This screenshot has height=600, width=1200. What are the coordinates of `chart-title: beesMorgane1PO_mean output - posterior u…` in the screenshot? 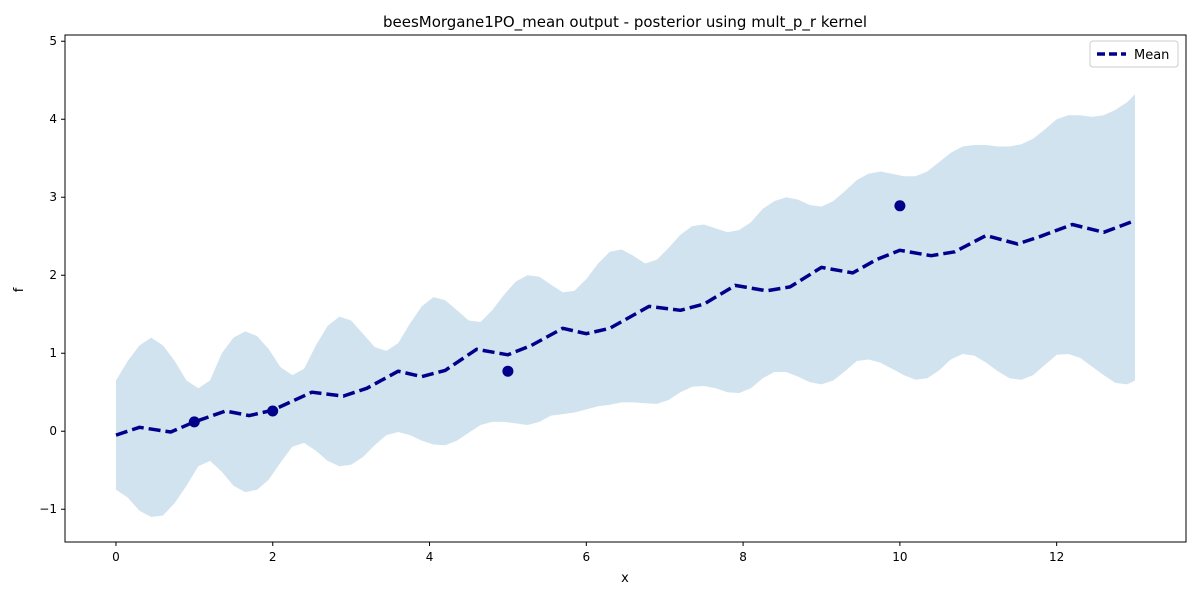 It's located at (625, 22).